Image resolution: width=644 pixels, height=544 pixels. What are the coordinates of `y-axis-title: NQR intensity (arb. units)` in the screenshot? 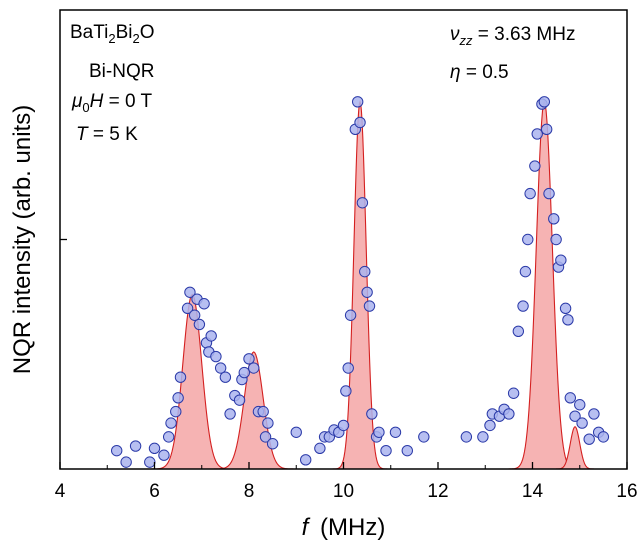 It's located at (22, 239).